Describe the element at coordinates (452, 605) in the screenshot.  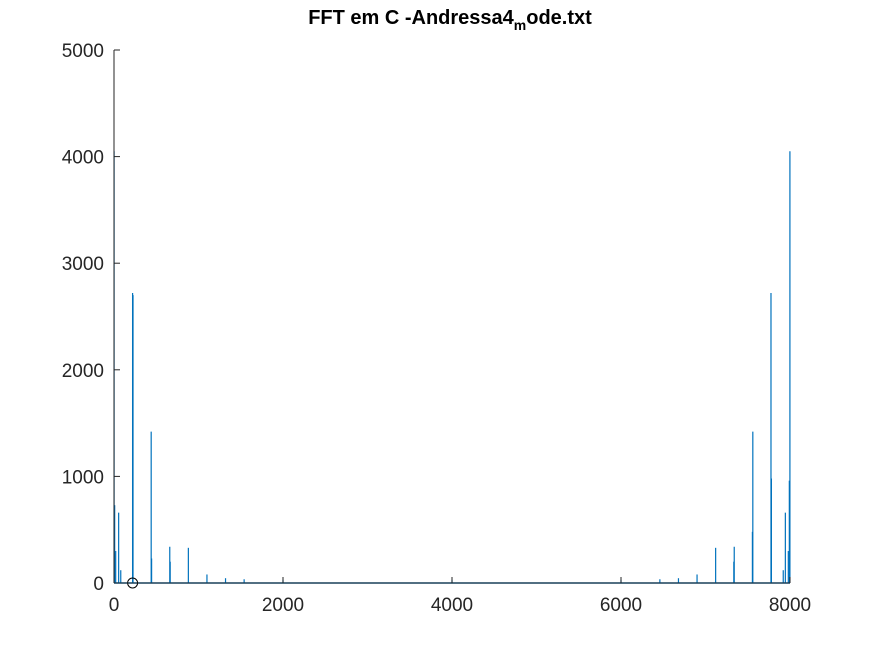
I see `x-tick-label: 4000` at that location.